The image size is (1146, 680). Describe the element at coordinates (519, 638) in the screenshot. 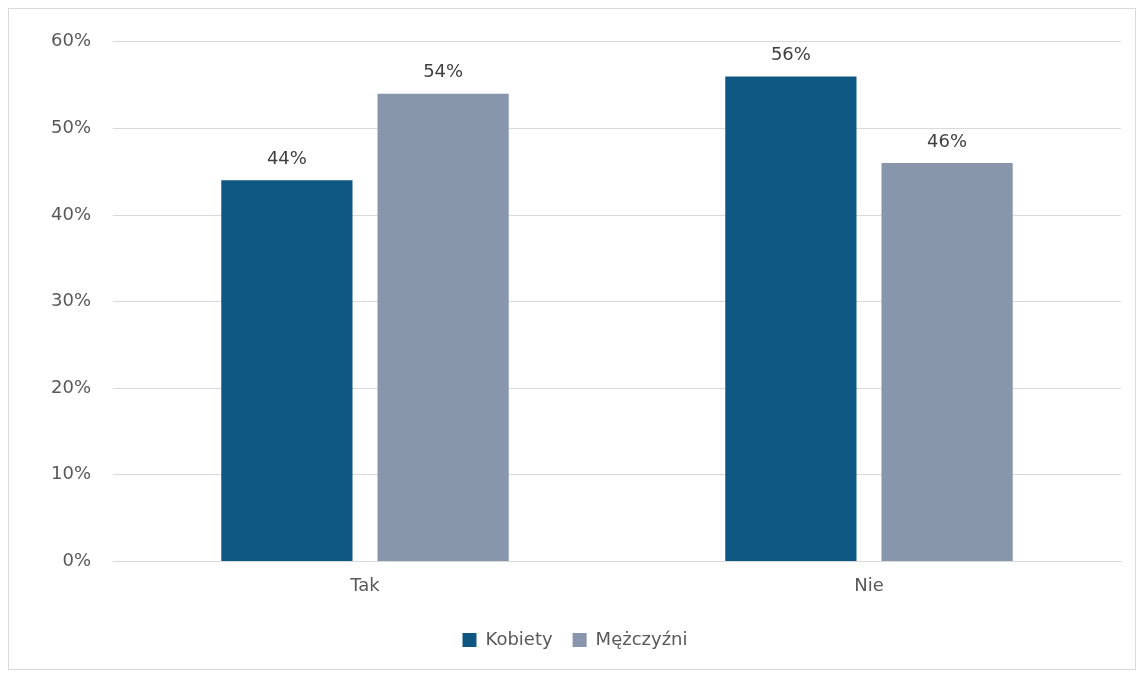

I see `legend-label: Kobiety` at that location.